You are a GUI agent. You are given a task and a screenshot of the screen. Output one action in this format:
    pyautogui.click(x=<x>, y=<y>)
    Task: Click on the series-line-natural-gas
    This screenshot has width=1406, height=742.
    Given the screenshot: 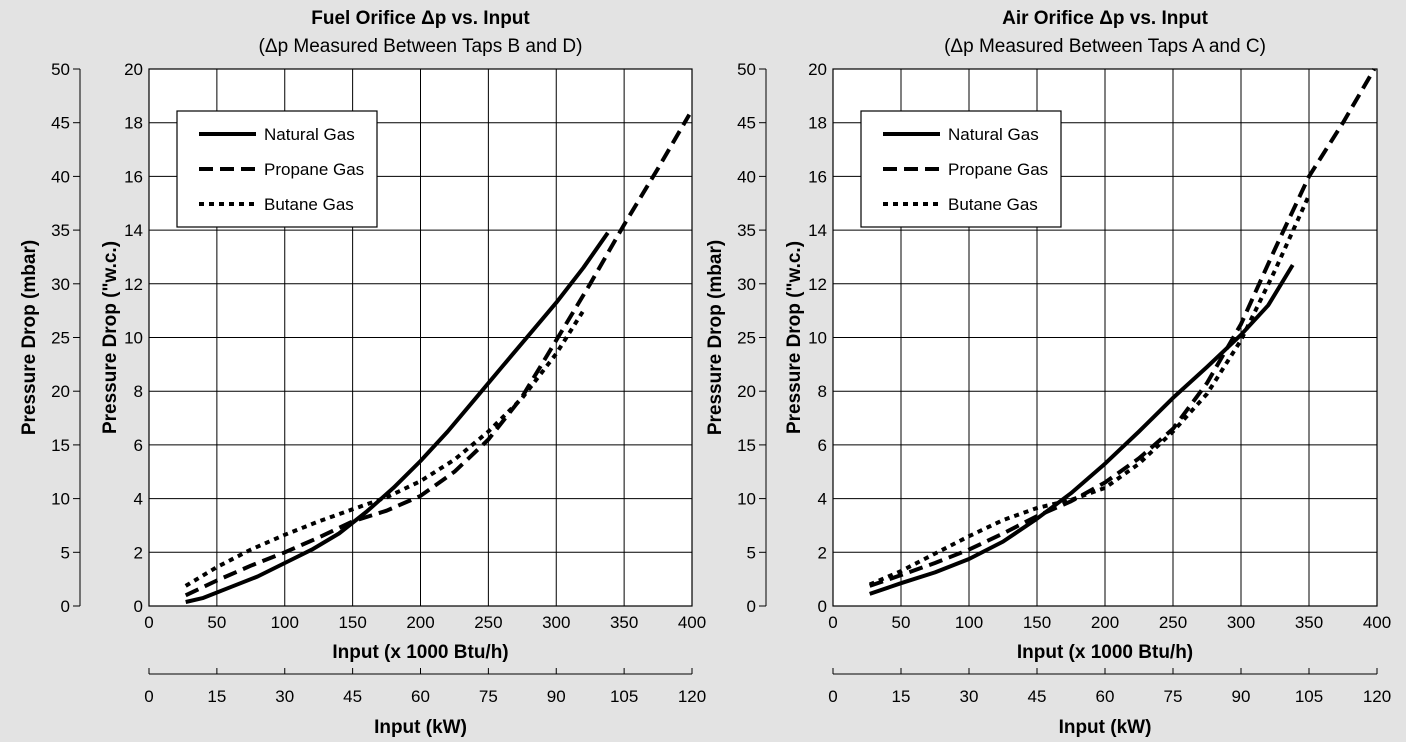 What is the action you would take?
    pyautogui.click(x=1082, y=429)
    